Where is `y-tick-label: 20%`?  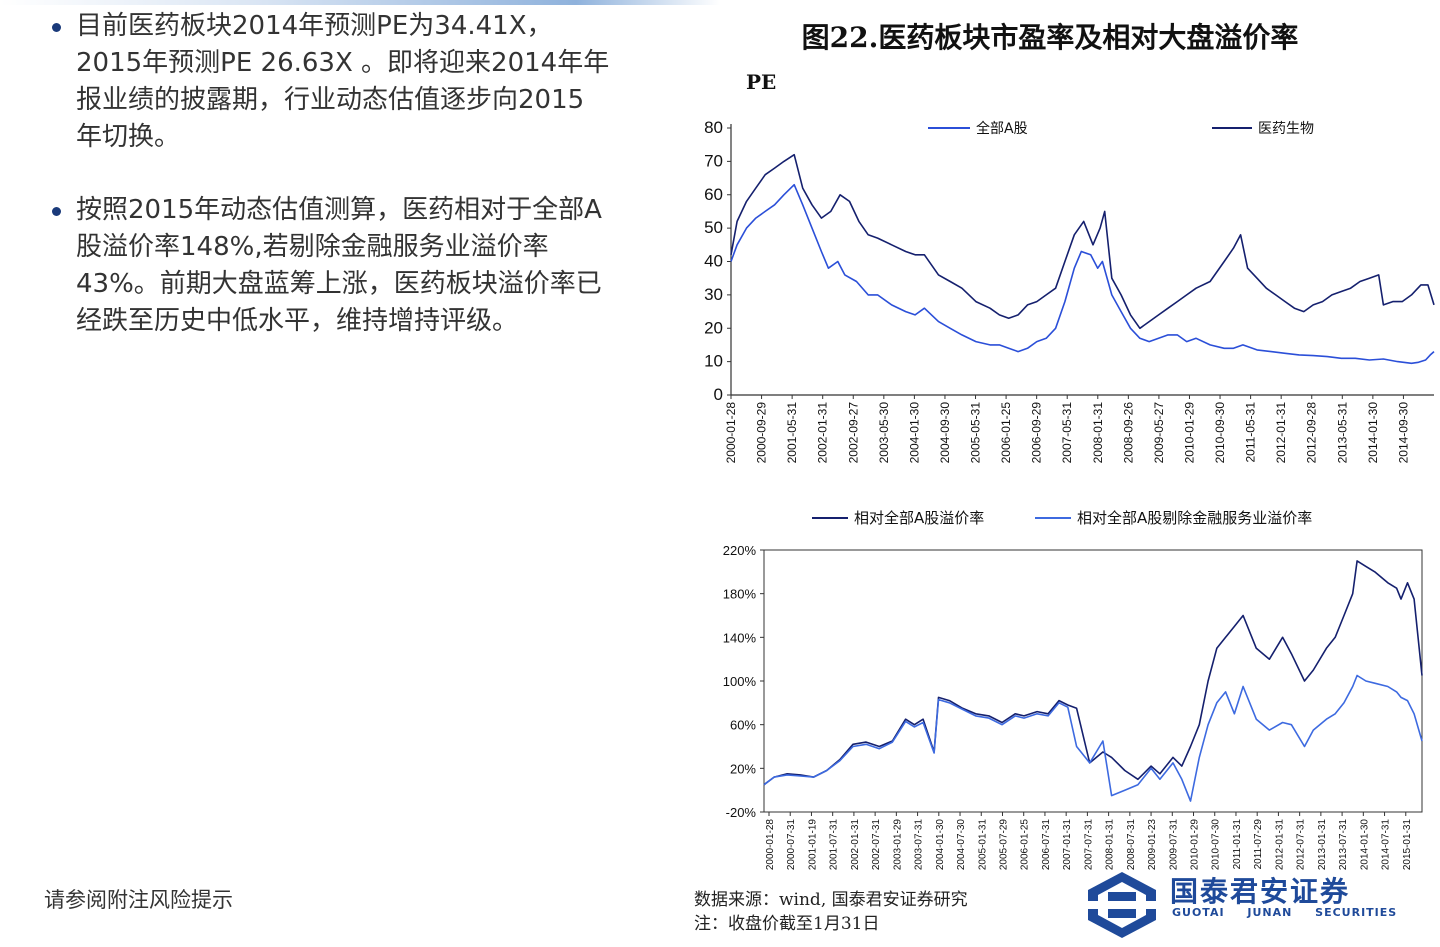 y-tick-label: 20% is located at coordinates (743, 768).